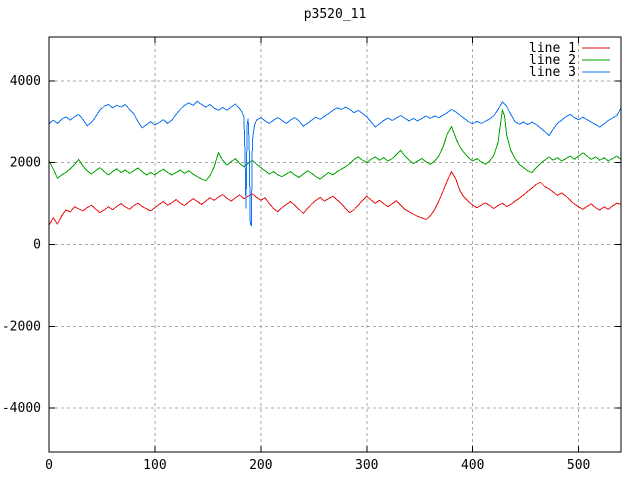 This screenshot has width=640, height=480. What do you see at coordinates (37, 245) in the screenshot?
I see `y-tick-label: 0` at bounding box center [37, 245].